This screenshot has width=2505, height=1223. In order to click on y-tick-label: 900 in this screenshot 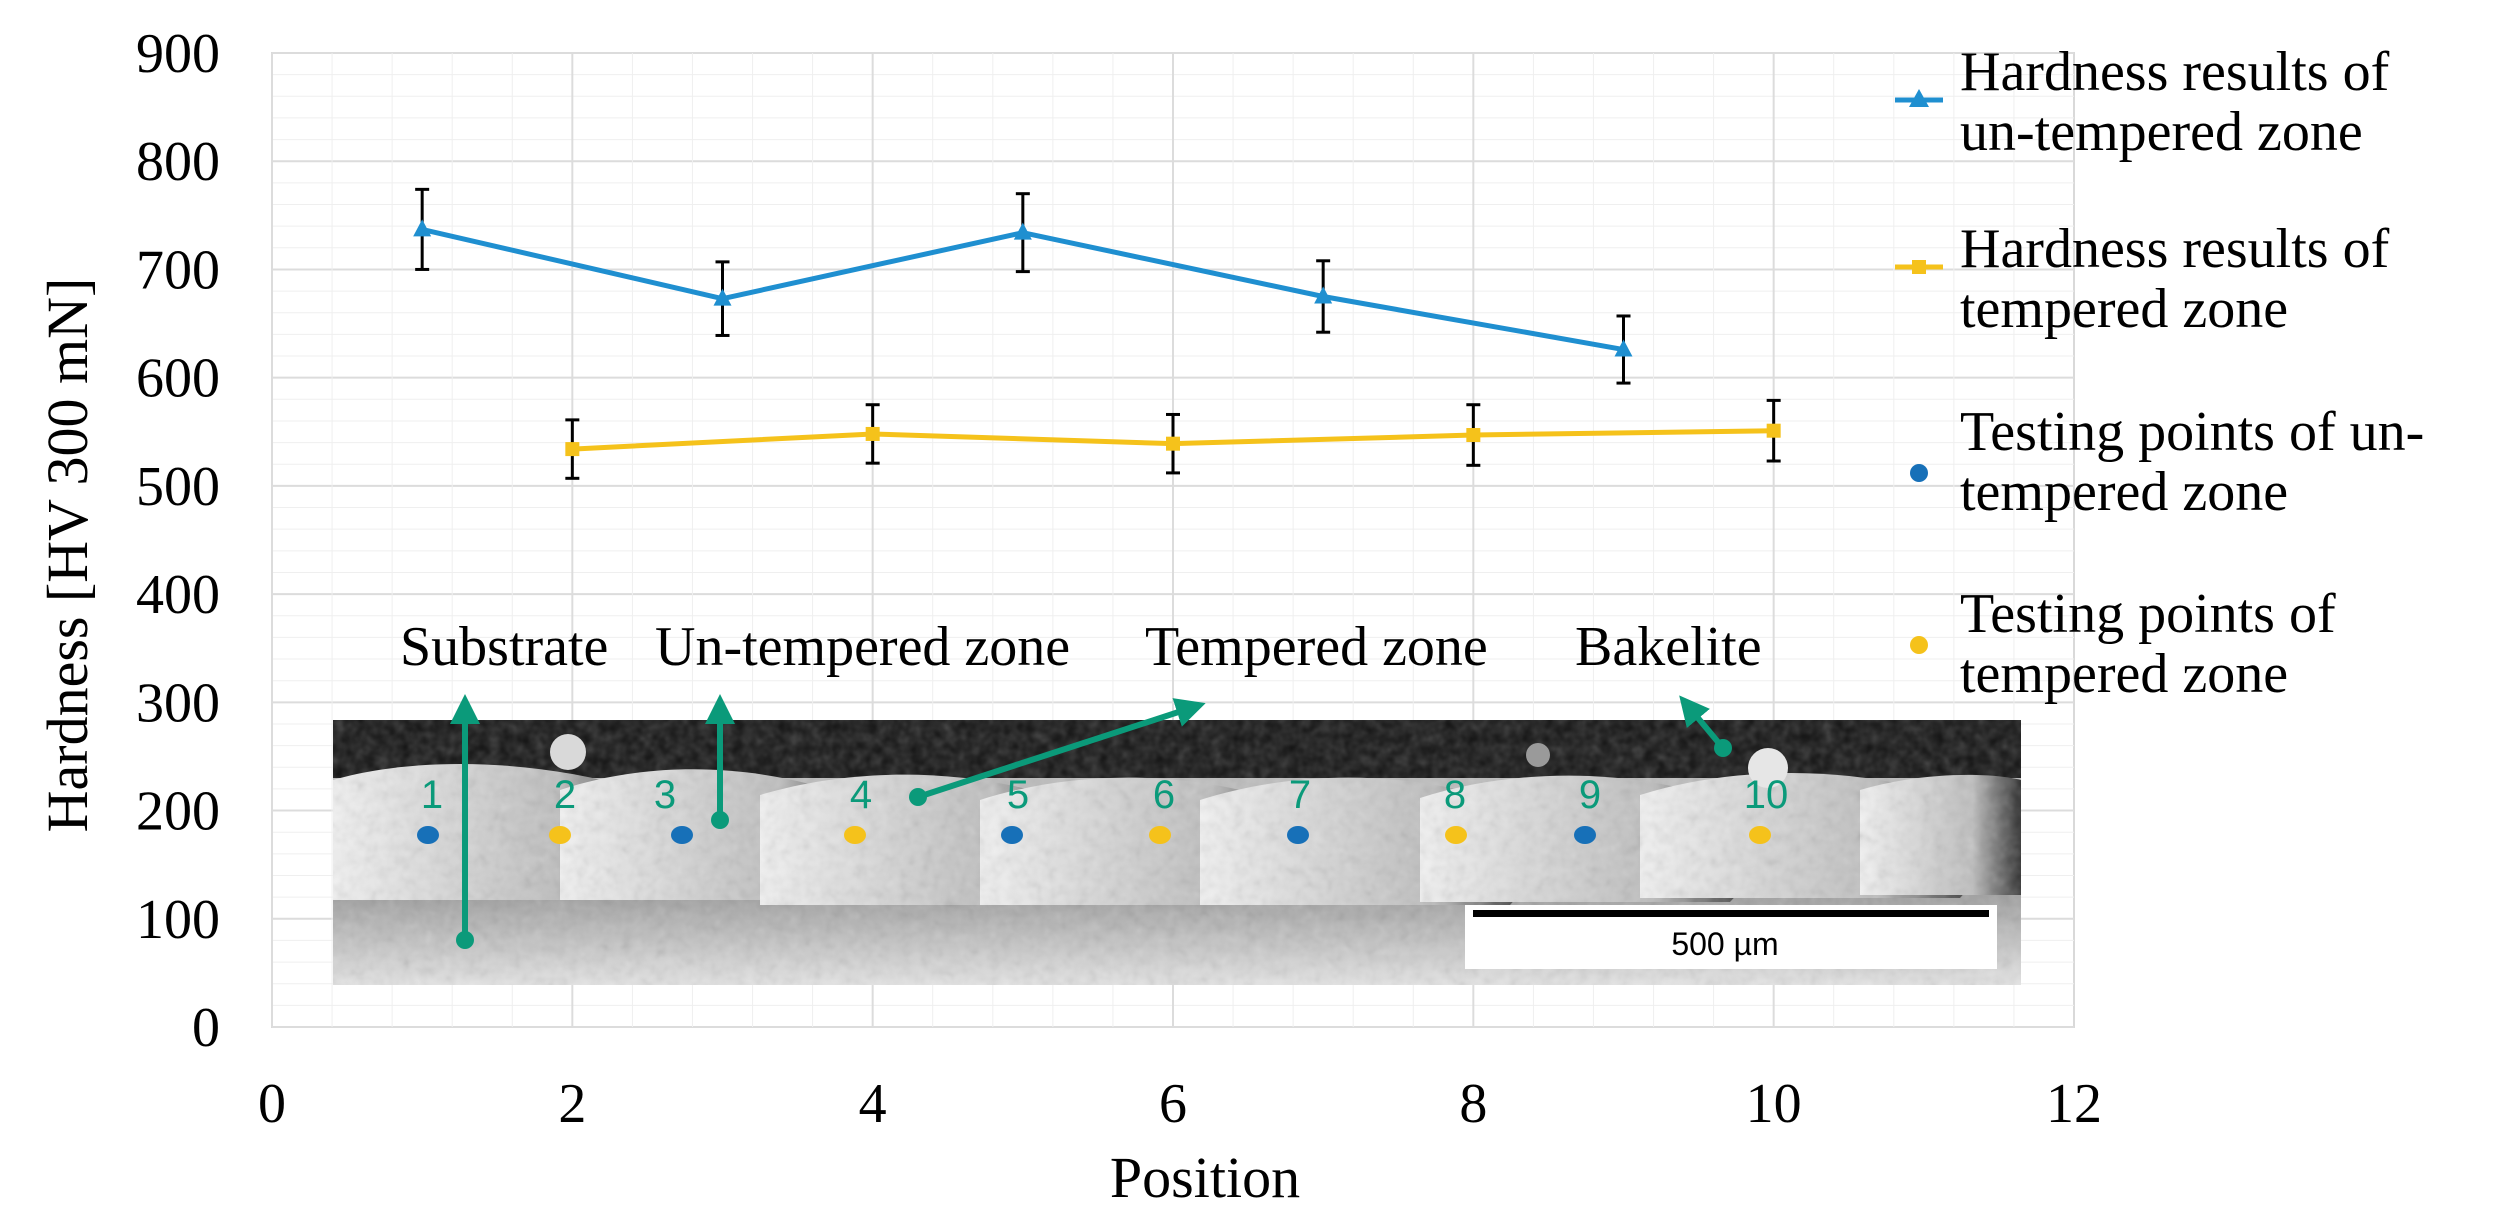, I will do `click(178, 54)`.